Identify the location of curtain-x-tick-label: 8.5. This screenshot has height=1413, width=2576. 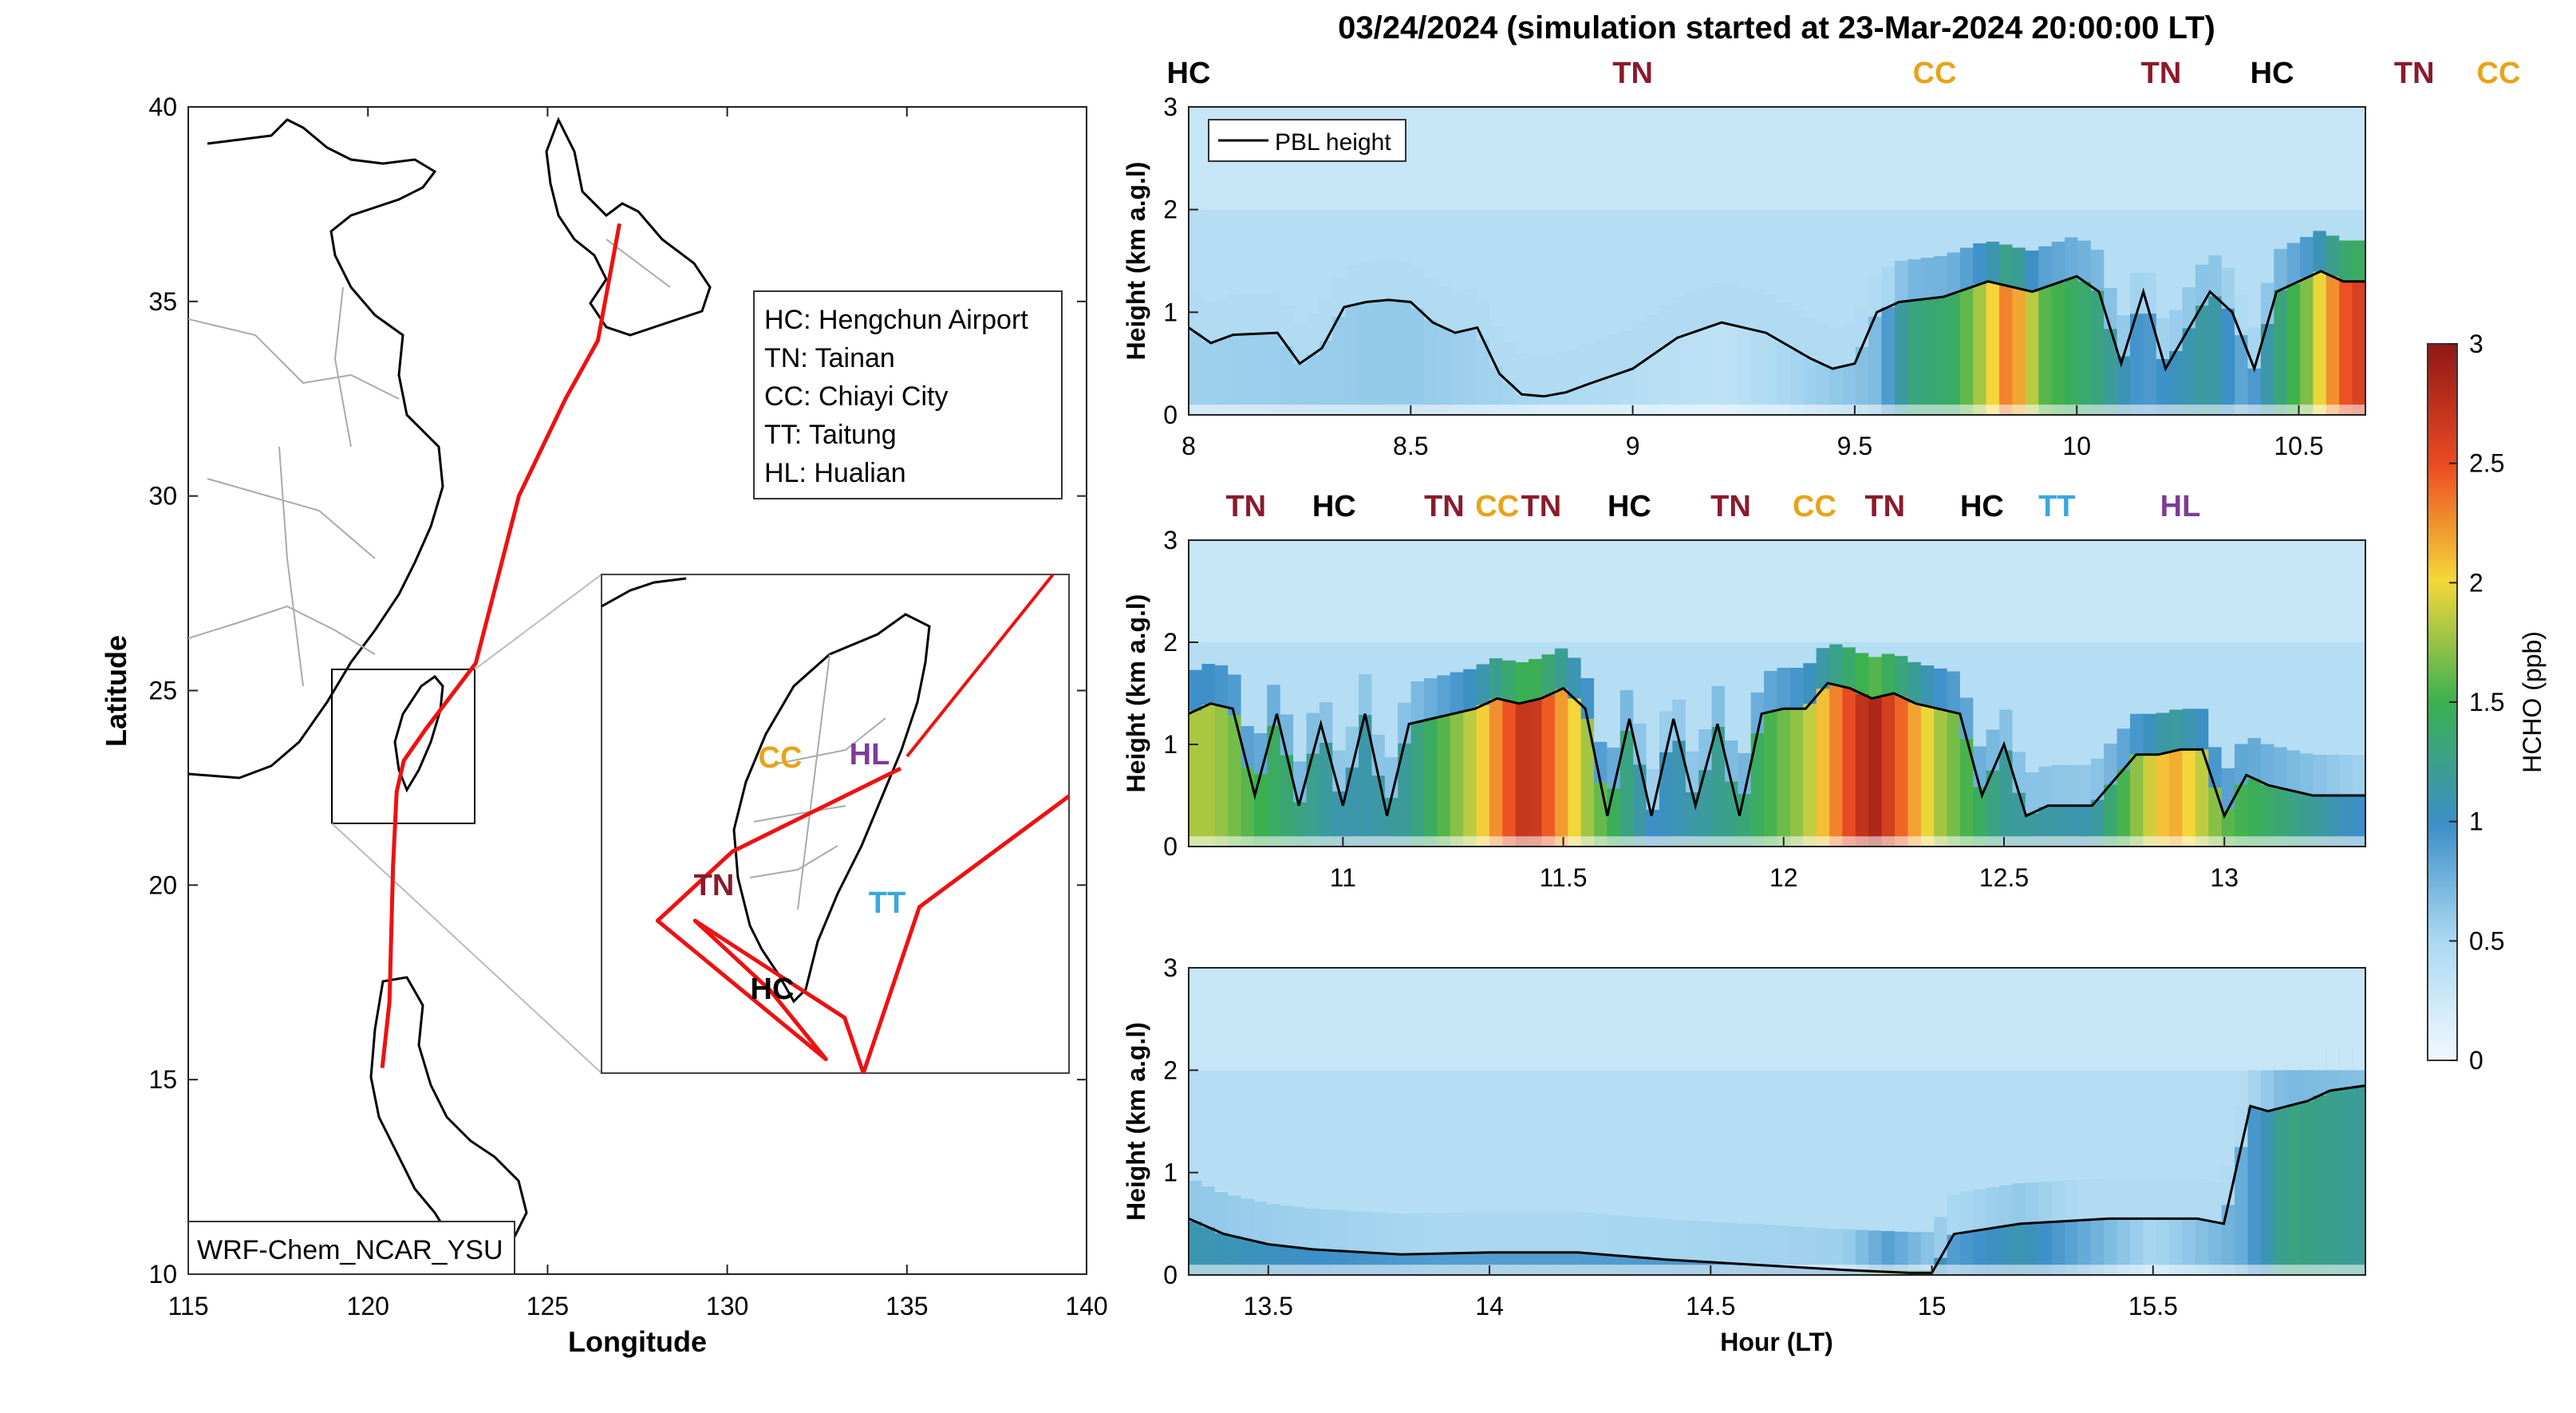
(1410, 446).